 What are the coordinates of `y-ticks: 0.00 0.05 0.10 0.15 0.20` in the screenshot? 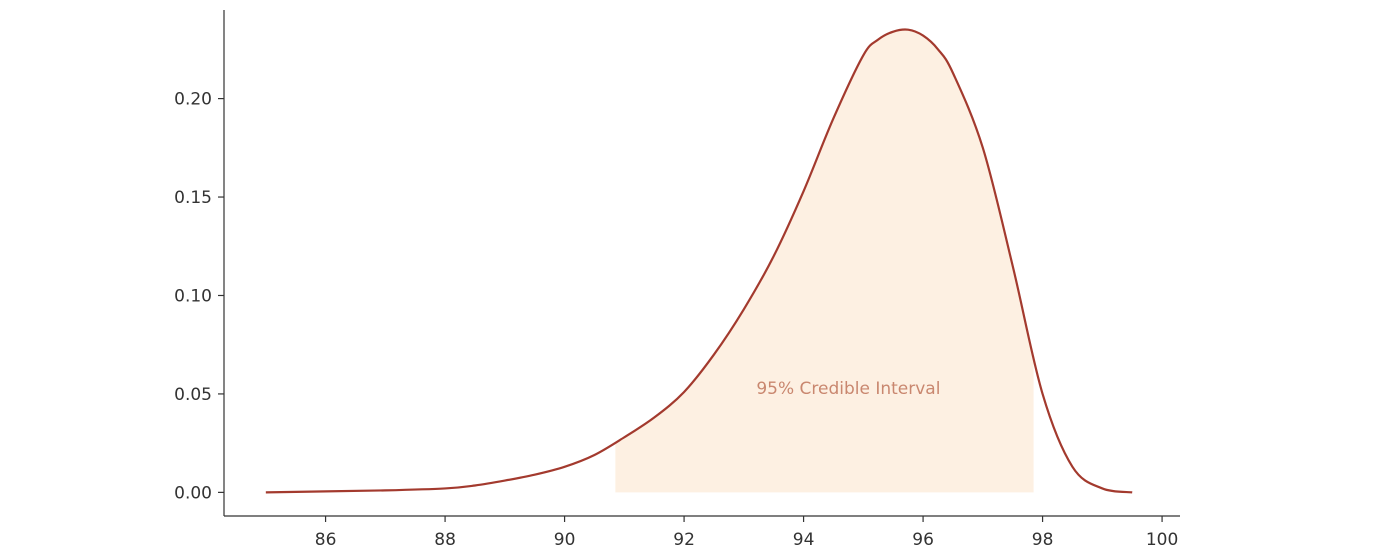 It's located at (199, 296).